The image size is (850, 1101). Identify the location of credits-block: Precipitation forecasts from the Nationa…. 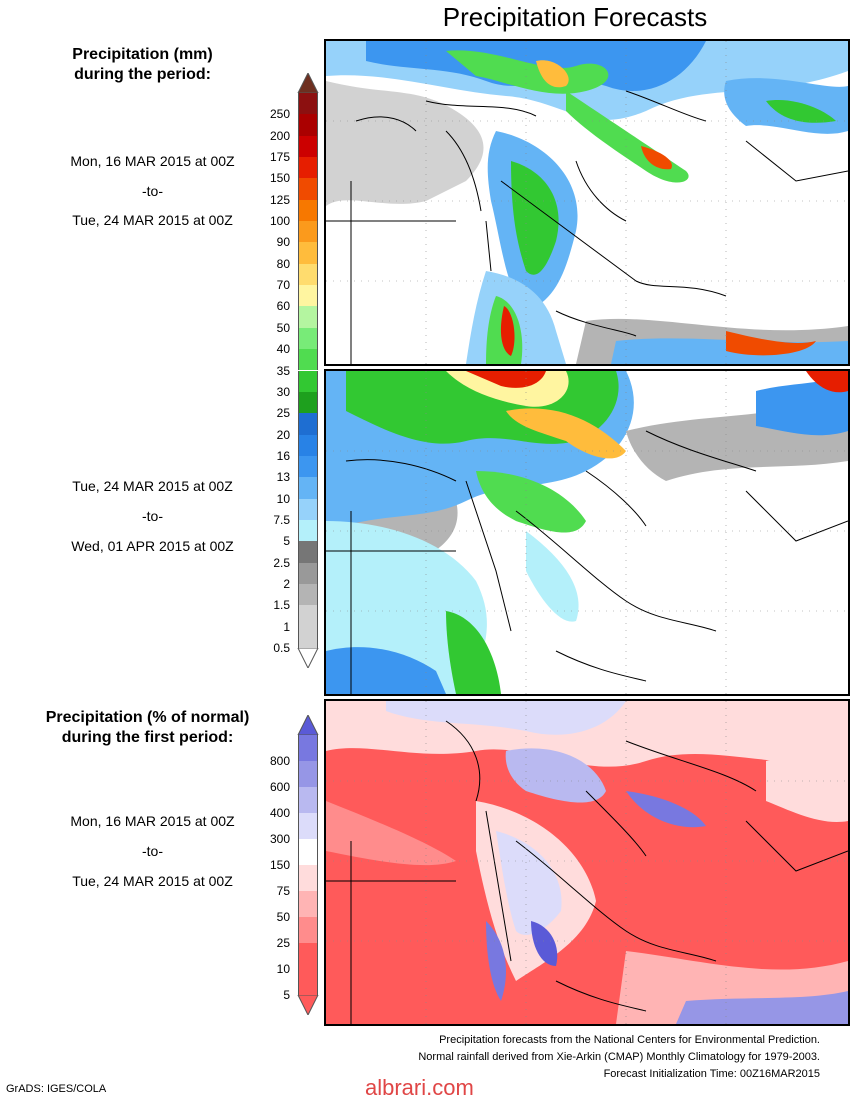
(619, 1057).